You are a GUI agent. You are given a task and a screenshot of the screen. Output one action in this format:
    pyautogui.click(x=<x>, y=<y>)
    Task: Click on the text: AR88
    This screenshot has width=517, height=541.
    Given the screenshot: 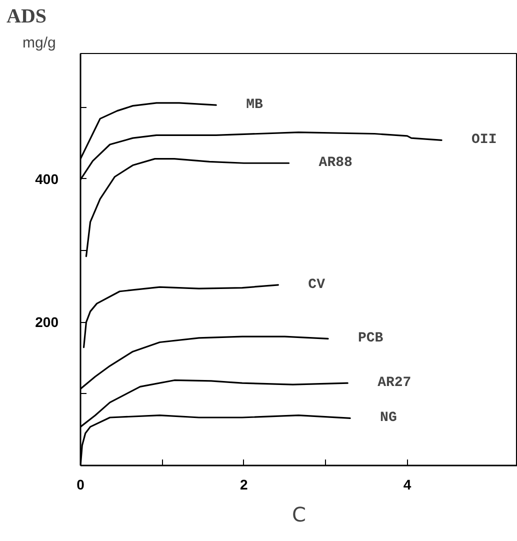 What is the action you would take?
    pyautogui.click(x=335, y=163)
    